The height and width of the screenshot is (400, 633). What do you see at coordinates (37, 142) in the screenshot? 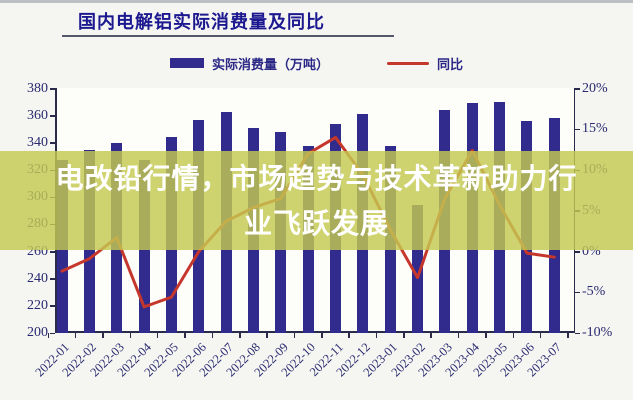
I see `y-axis-left-label: 340` at bounding box center [37, 142].